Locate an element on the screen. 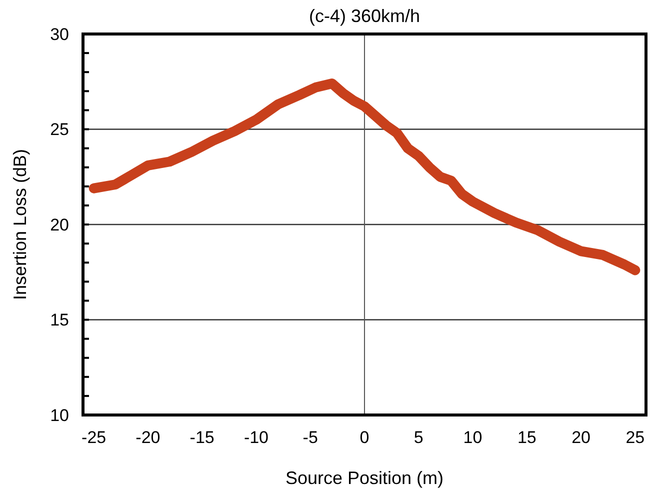 This screenshot has width=657, height=502. x-axis-title: Source Position (m) is located at coordinates (364, 478).